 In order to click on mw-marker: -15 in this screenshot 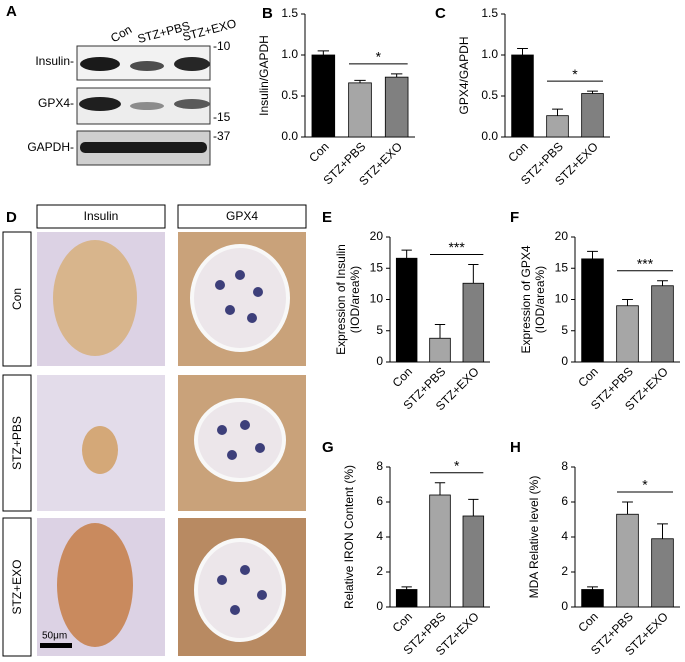, I will do `click(222, 117)`.